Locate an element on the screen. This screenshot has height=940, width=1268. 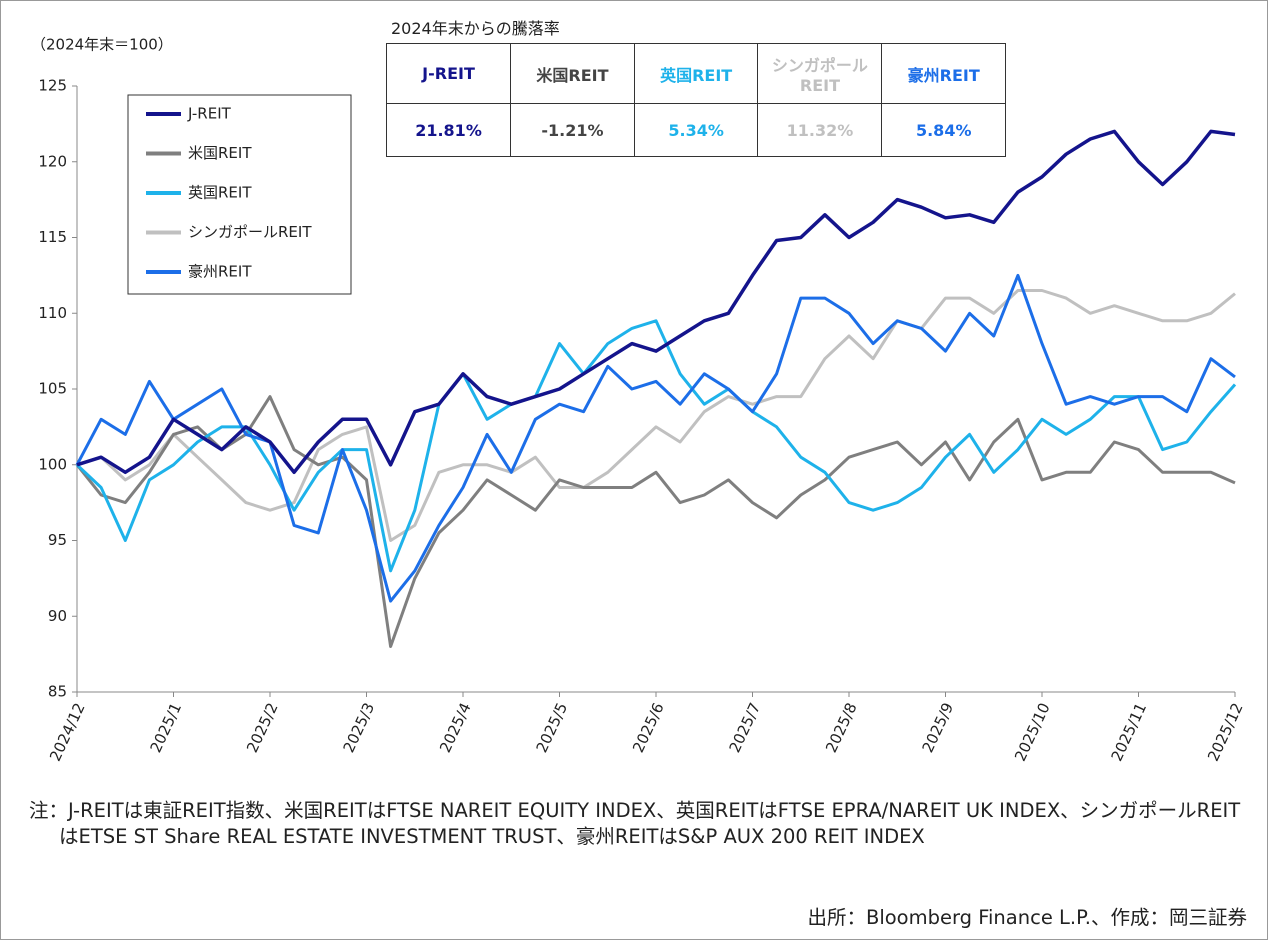
legend-label: シンガポールREIT is located at coordinates (250, 232).